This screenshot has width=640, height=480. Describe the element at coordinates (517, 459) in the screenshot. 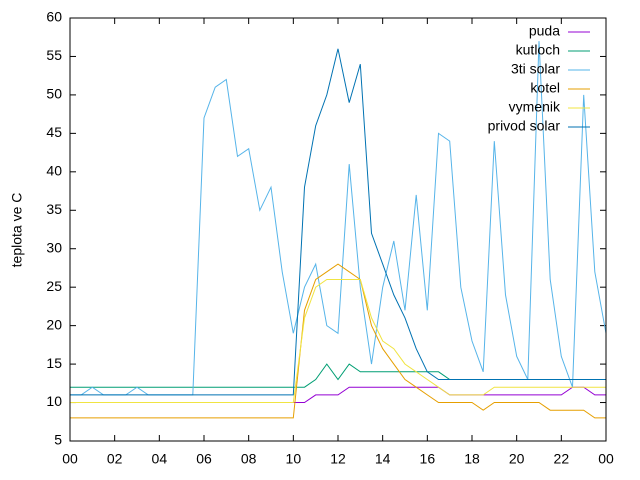

I see `x-tick-label: 20` at that location.